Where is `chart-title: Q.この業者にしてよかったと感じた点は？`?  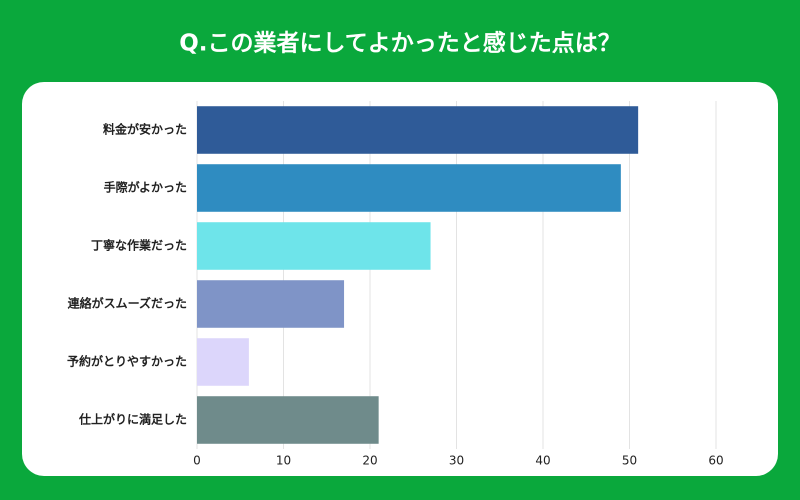
chart-title: Q.この業者にしてよかったと感じた点は？ is located at coordinates (400, 43).